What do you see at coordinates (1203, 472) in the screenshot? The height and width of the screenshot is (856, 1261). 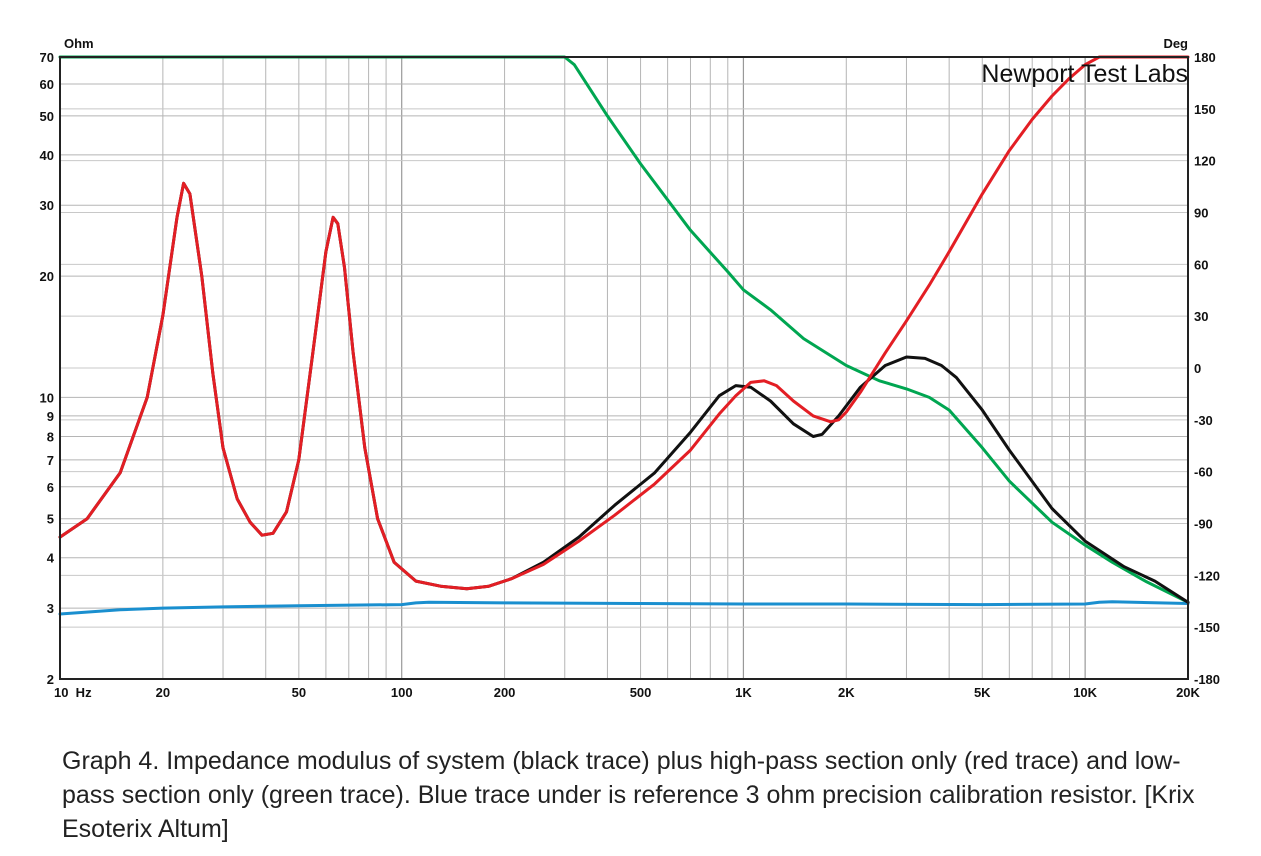 I see `y-right-tick-label: -60` at bounding box center [1203, 472].